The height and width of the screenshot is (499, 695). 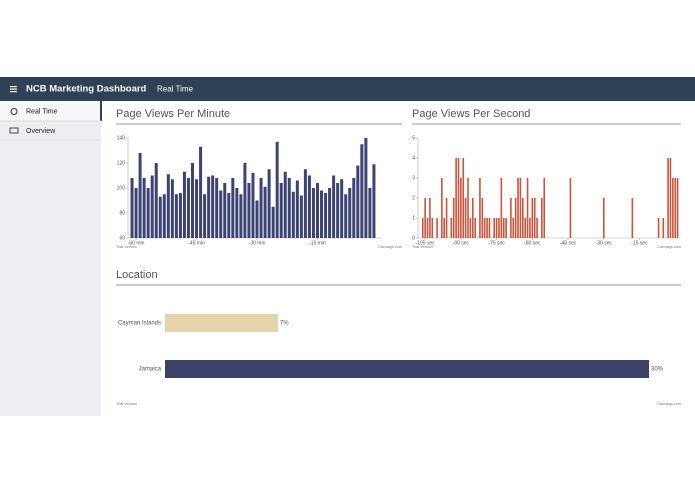 What do you see at coordinates (137, 275) in the screenshot?
I see `chart-title: Location` at bounding box center [137, 275].